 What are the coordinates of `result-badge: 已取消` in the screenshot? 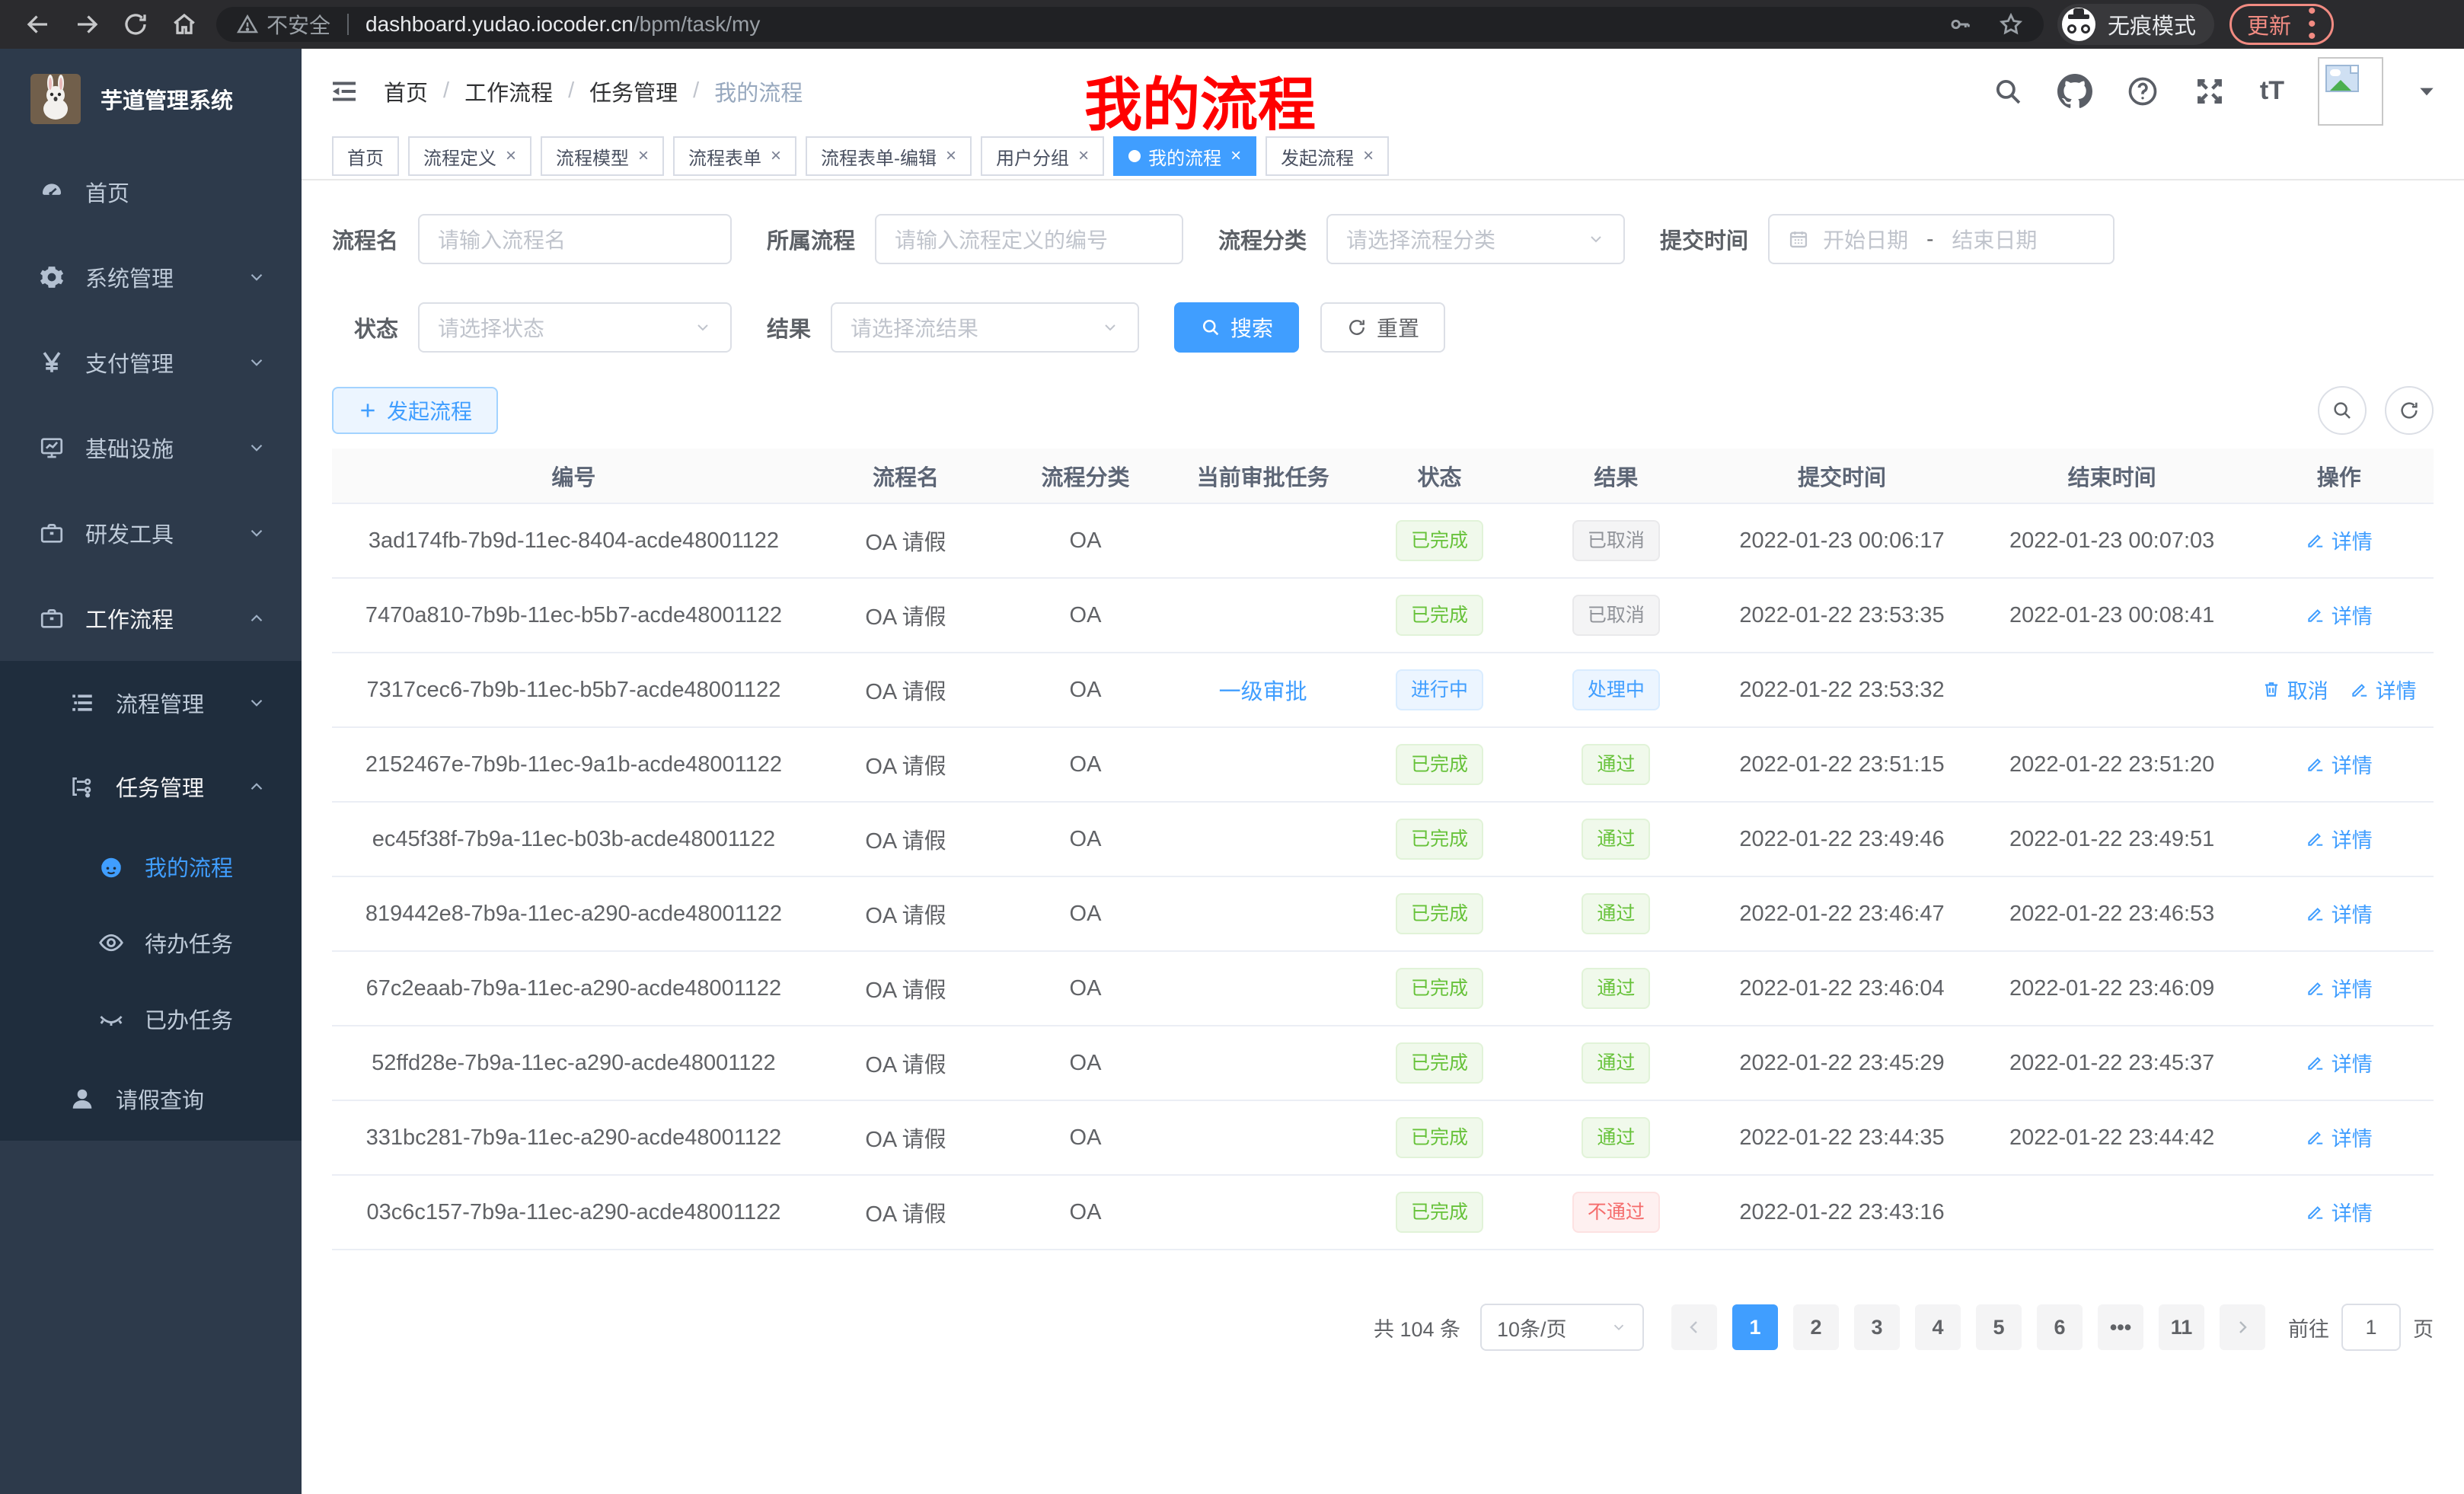 It's located at (1616, 615).